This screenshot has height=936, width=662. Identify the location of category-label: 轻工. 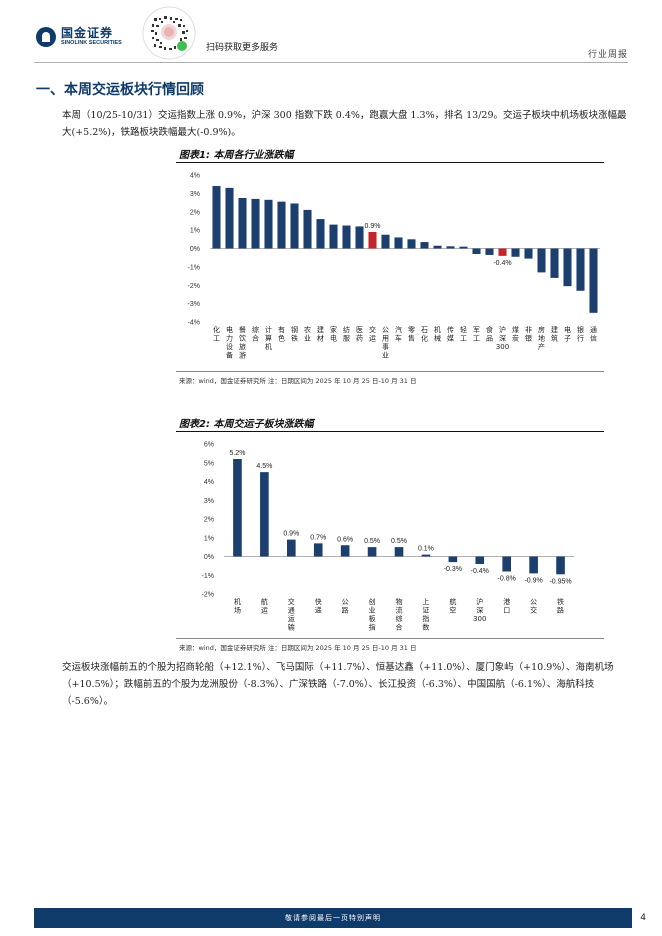
(463, 334).